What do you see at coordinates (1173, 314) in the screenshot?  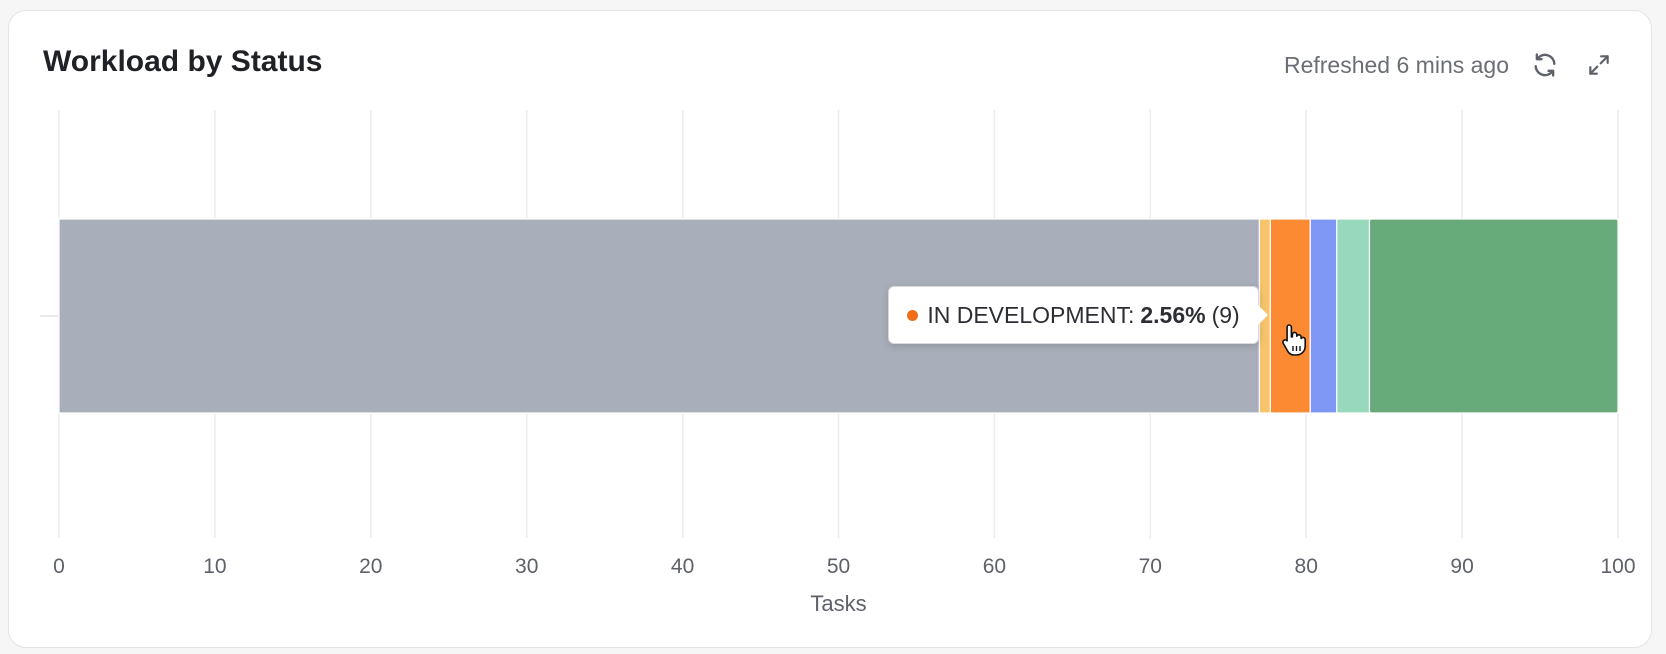 I see `tooltip-percent: 2.56%` at bounding box center [1173, 314].